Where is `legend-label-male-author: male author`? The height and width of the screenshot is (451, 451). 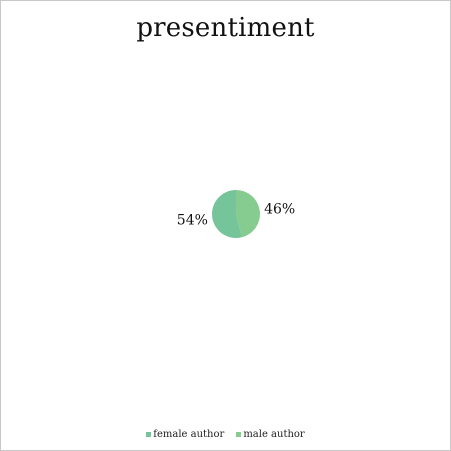
legend-label-male-author: male author is located at coordinates (274, 434).